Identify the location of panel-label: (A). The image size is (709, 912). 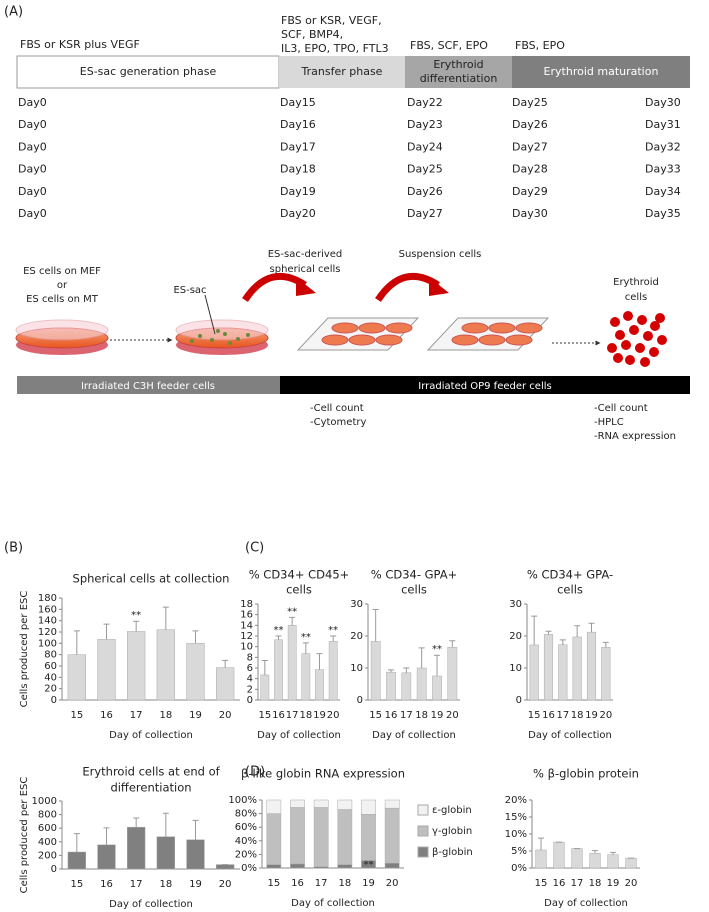
(13, 12).